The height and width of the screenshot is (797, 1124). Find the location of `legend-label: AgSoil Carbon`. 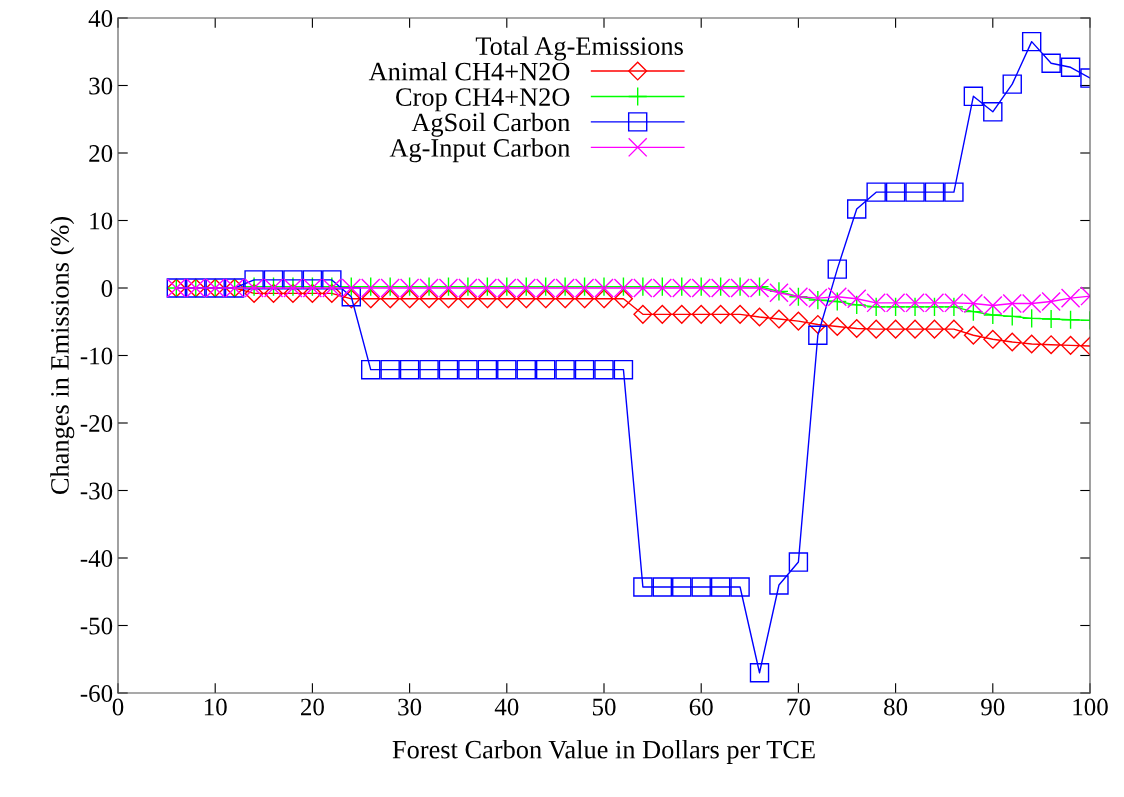

legend-label: AgSoil Carbon is located at coordinates (490, 124).